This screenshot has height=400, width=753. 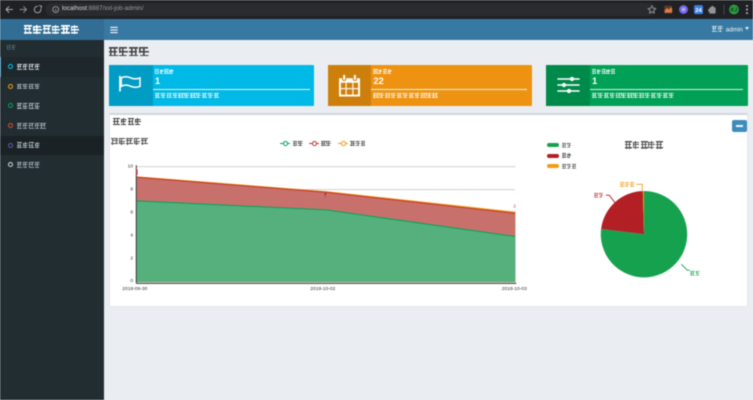 I want to click on svg-text: 2018-10-02, so click(x=322, y=289).